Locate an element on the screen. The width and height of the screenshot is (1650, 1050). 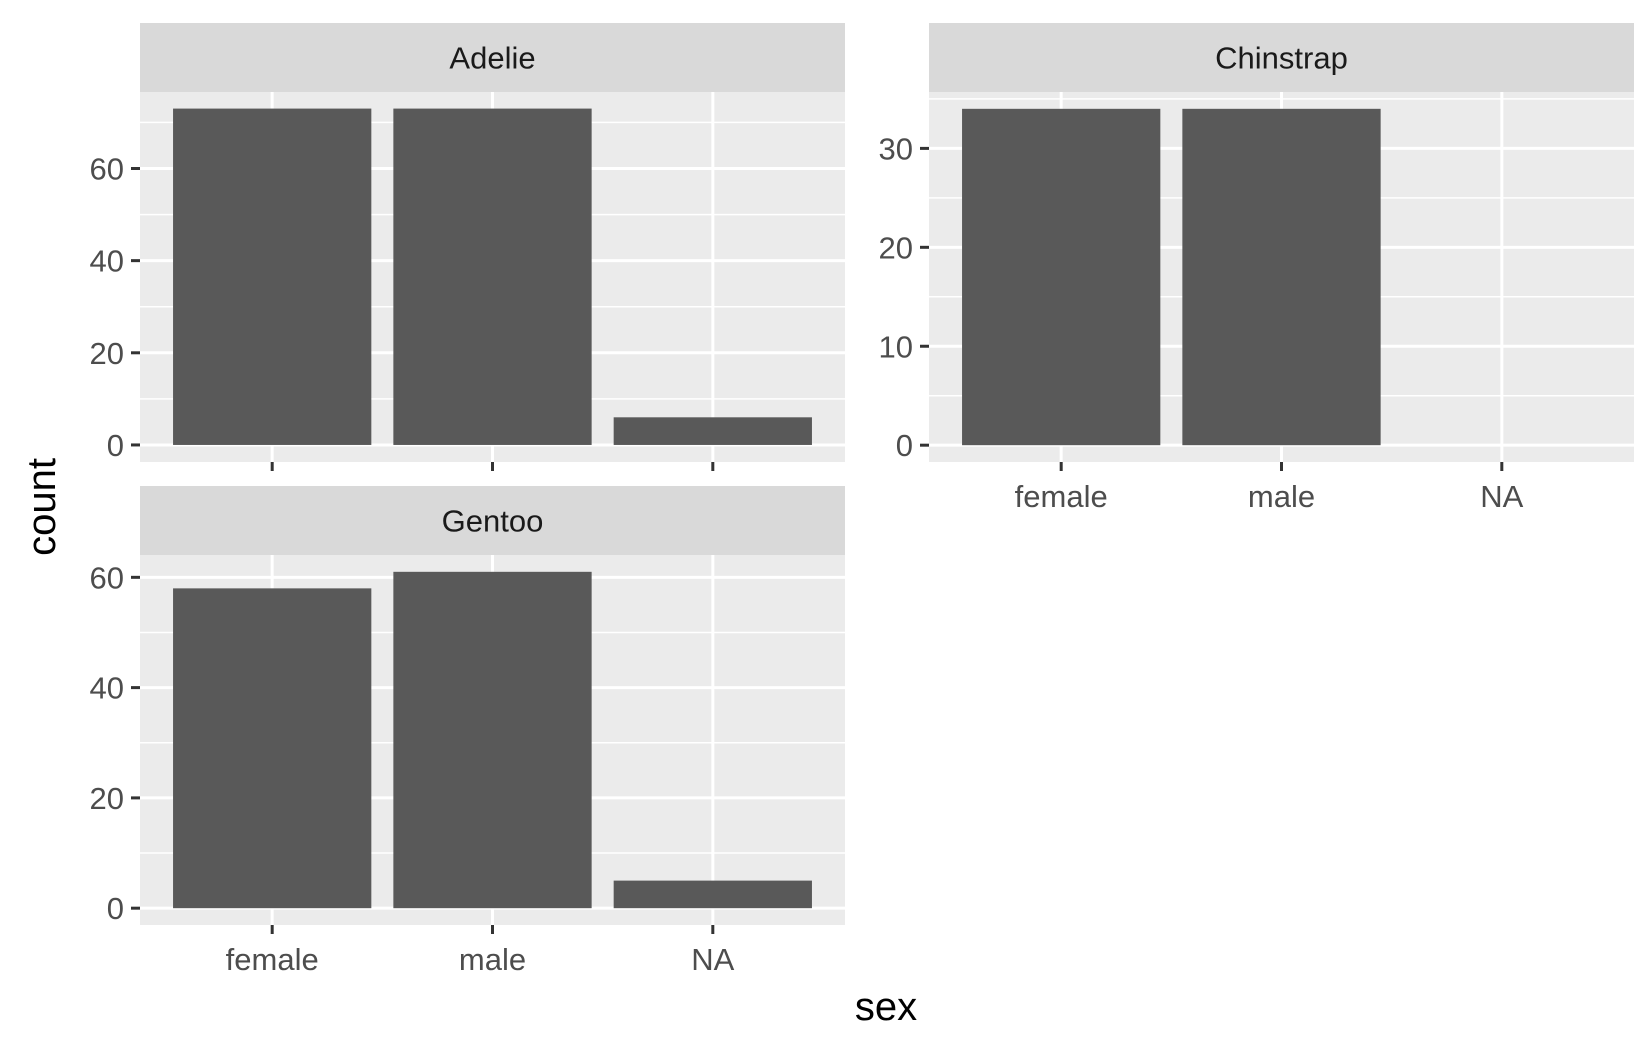
y-tick-label: 10 is located at coordinates (896, 346).